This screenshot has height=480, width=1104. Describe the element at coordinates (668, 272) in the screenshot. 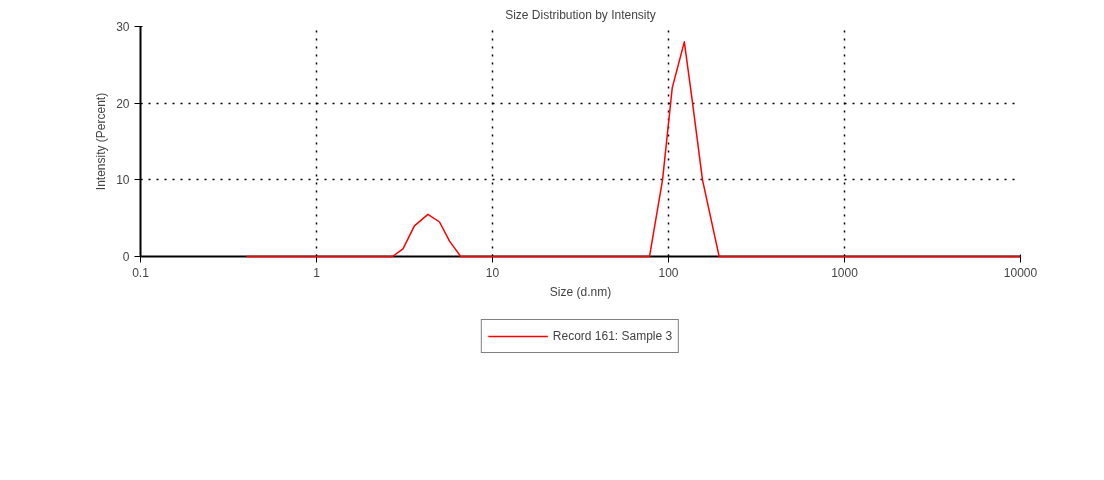

I see `x-tick-label: 100` at that location.